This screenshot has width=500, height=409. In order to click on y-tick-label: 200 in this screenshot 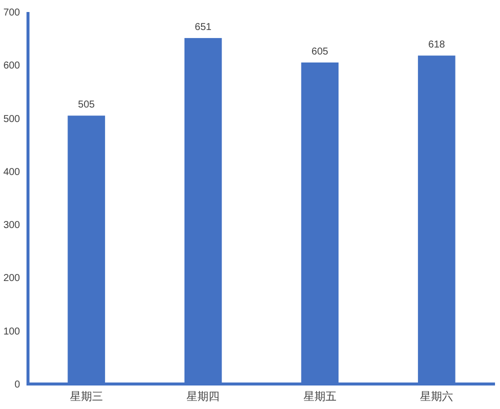, I will do `click(11, 278)`.